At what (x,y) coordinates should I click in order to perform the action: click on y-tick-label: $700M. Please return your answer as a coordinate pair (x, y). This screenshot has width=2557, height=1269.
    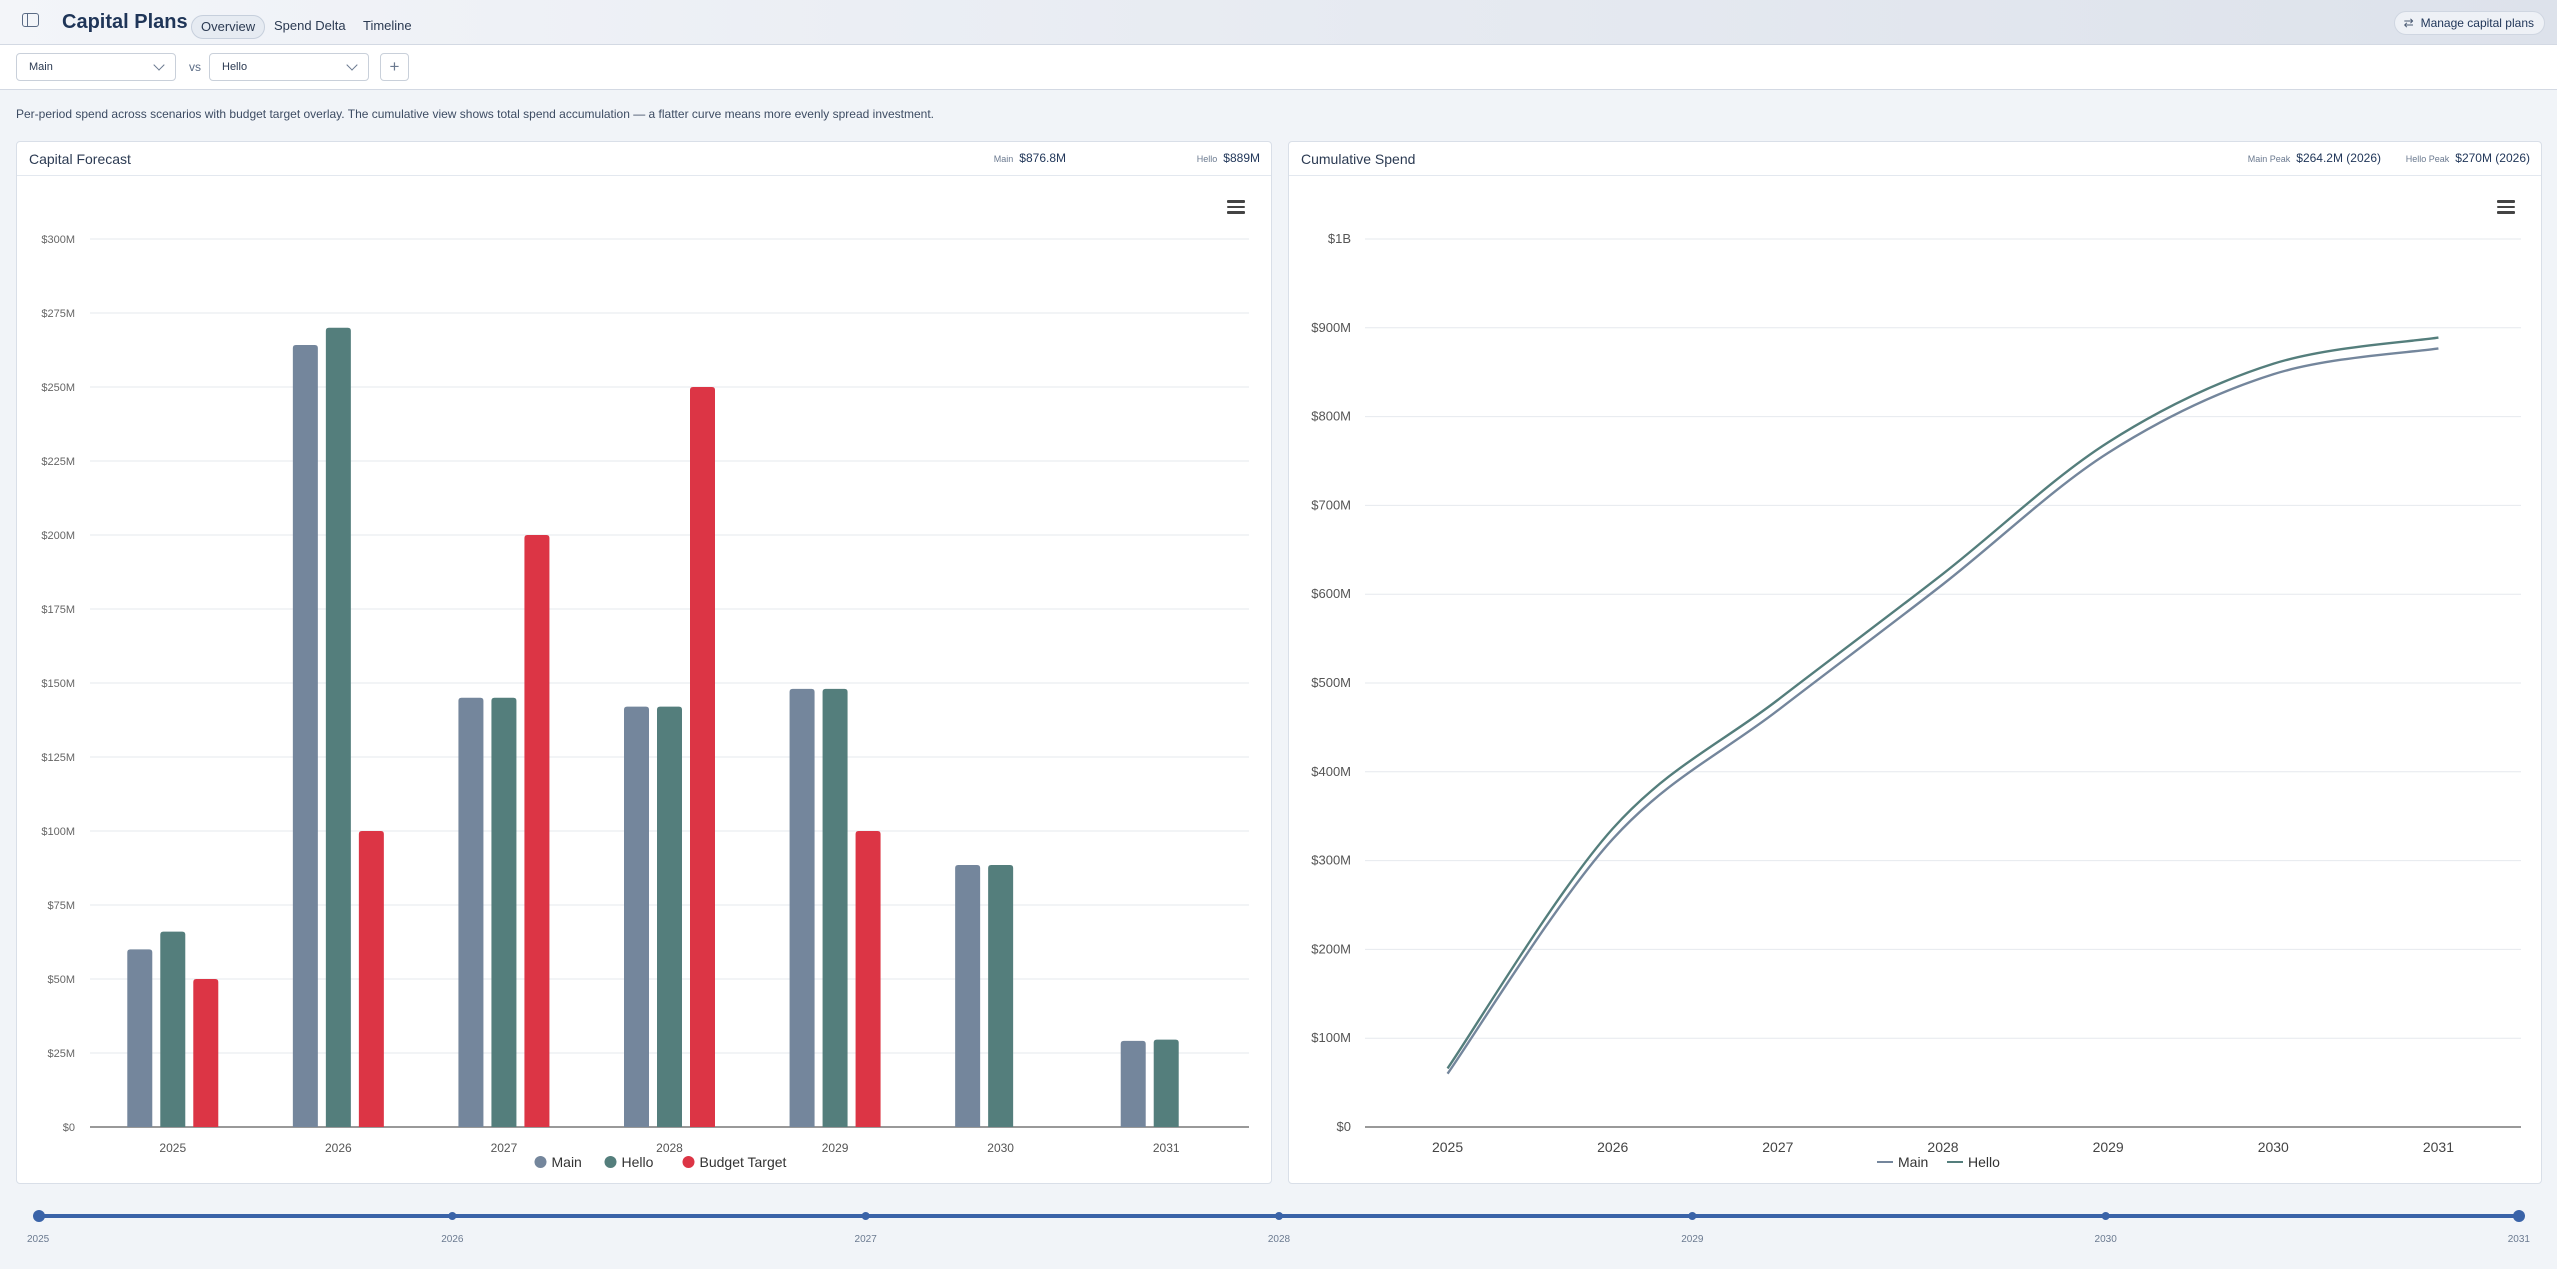
    Looking at the image, I should click on (1331, 504).